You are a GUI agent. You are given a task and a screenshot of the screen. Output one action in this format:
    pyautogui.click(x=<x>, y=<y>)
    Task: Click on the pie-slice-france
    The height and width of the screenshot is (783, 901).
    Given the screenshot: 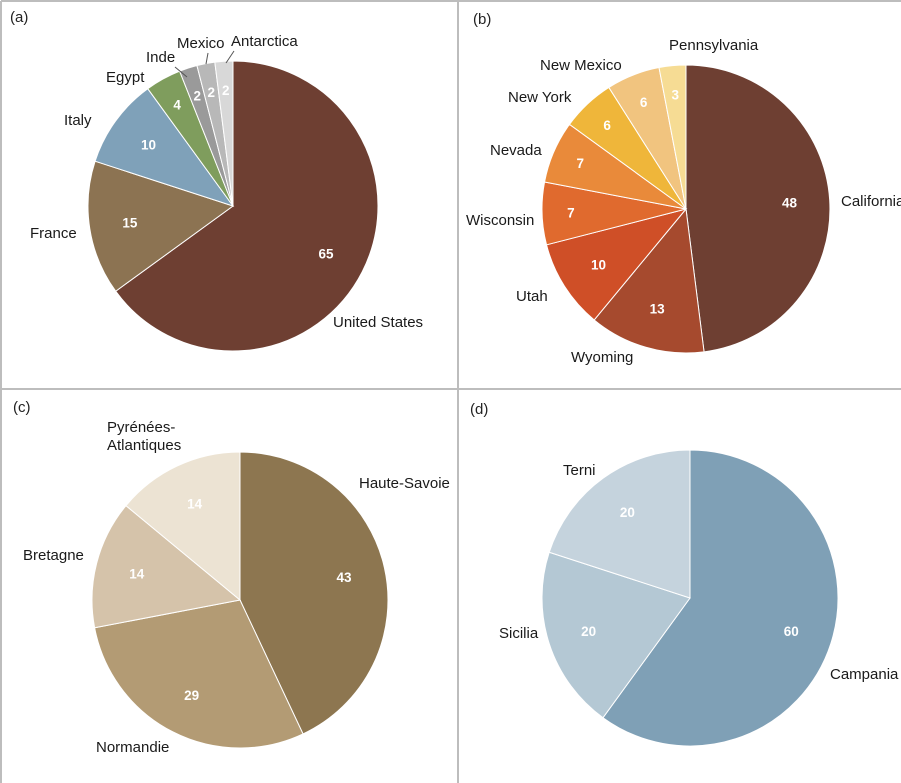 What is the action you would take?
    pyautogui.click(x=161, y=226)
    